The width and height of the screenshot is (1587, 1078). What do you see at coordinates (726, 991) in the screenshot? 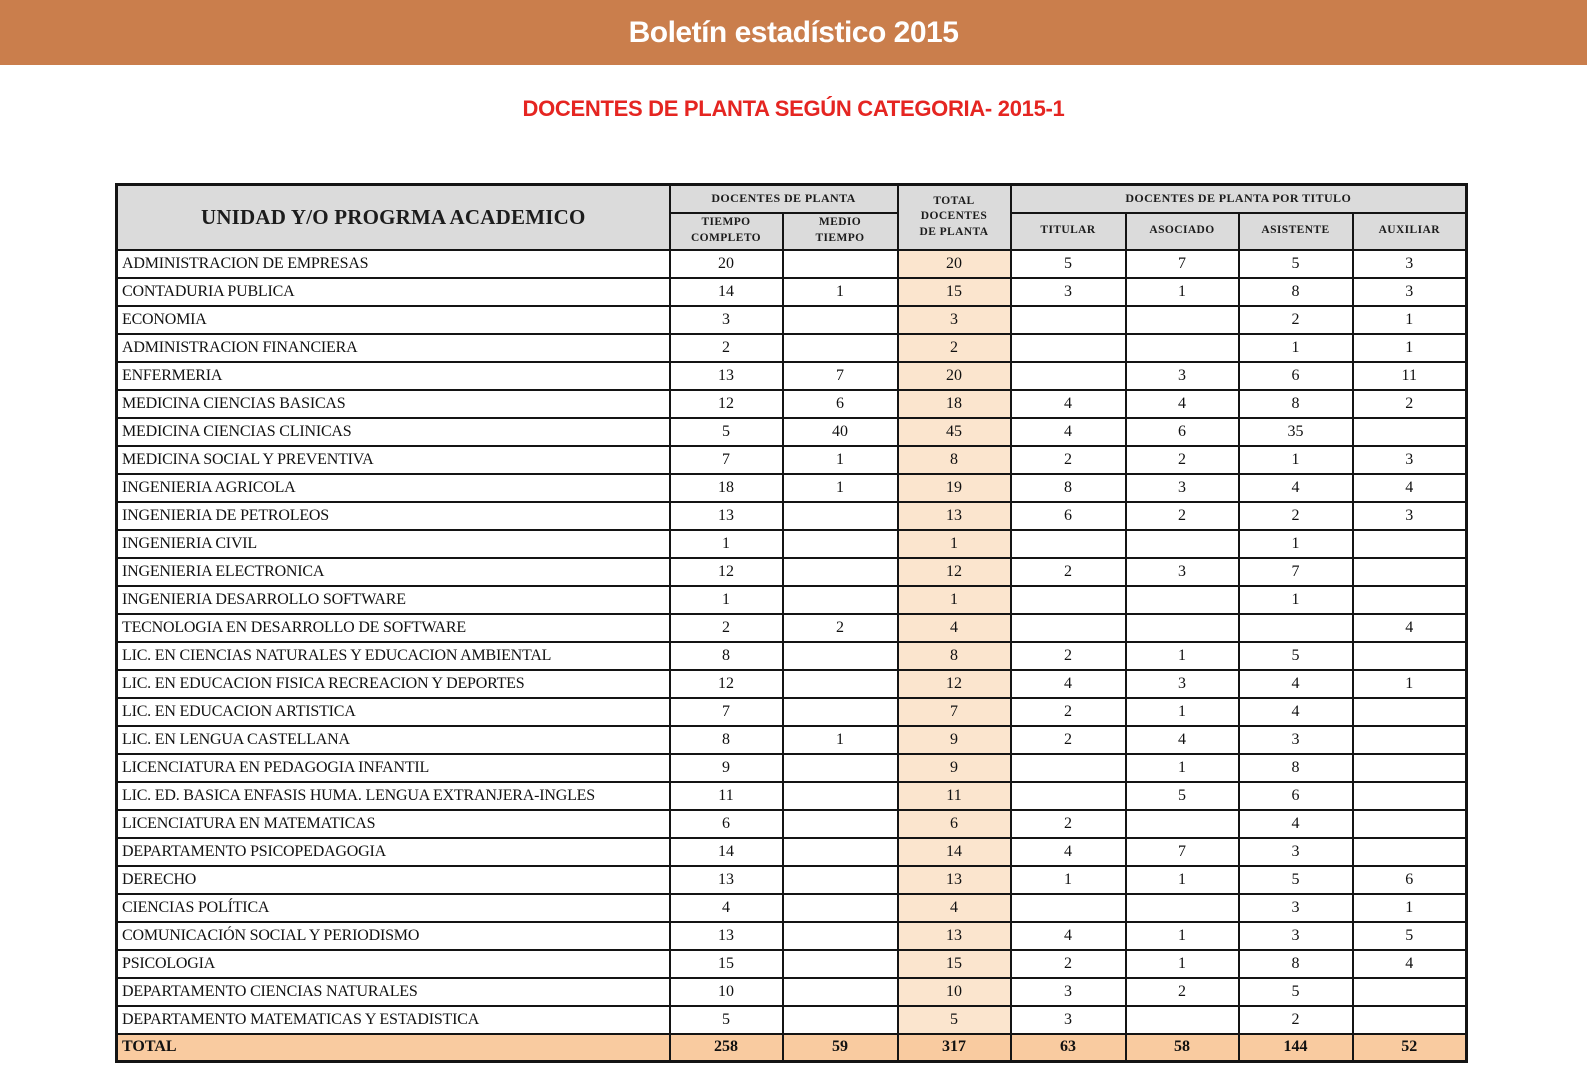
I see `value-cell: 10` at bounding box center [726, 991].